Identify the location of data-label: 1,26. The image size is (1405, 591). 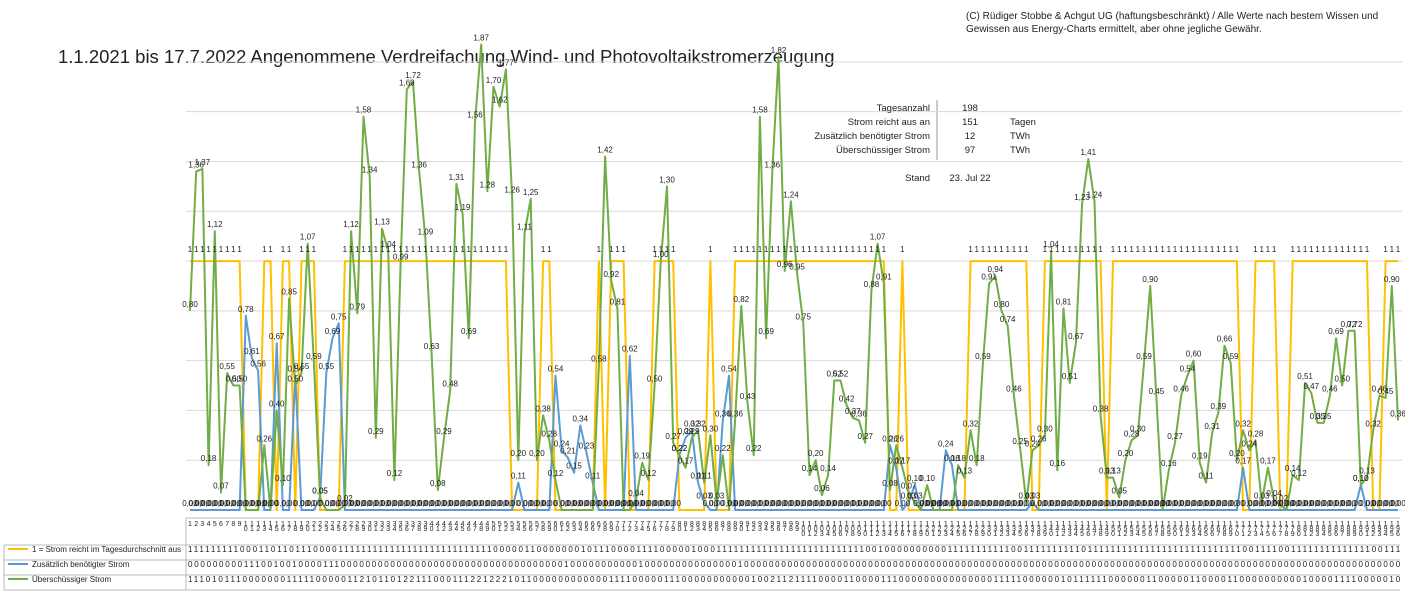
(512, 189).